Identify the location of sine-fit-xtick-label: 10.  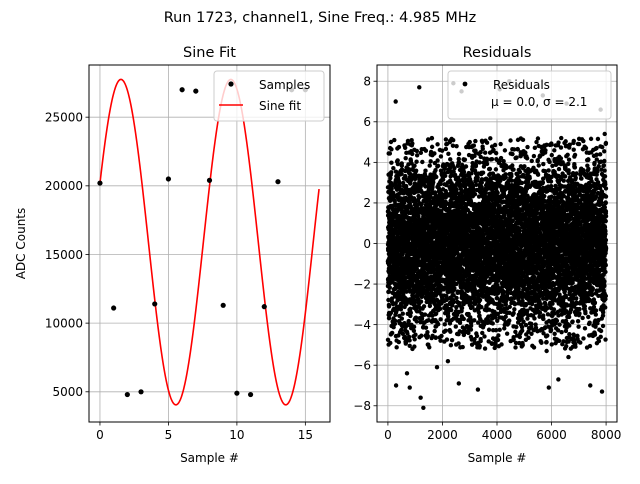
(236, 435).